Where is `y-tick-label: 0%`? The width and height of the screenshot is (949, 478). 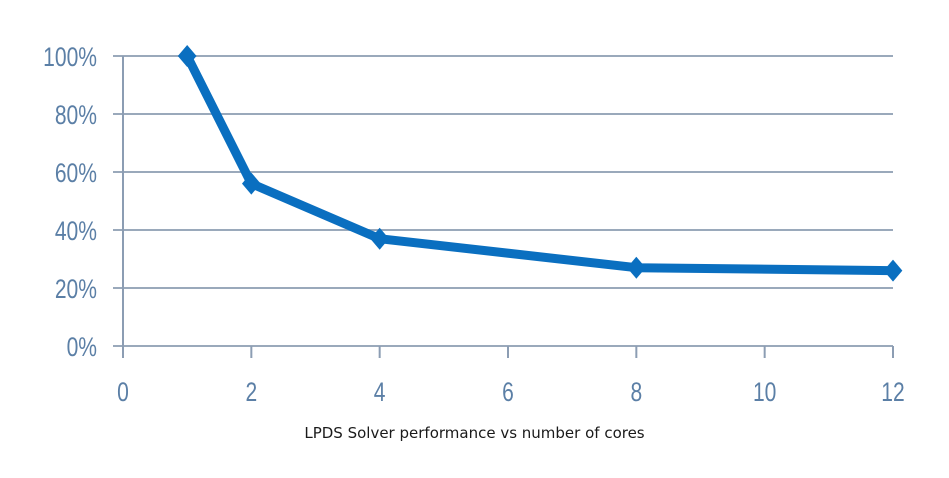 y-tick-label: 0% is located at coordinates (82, 348).